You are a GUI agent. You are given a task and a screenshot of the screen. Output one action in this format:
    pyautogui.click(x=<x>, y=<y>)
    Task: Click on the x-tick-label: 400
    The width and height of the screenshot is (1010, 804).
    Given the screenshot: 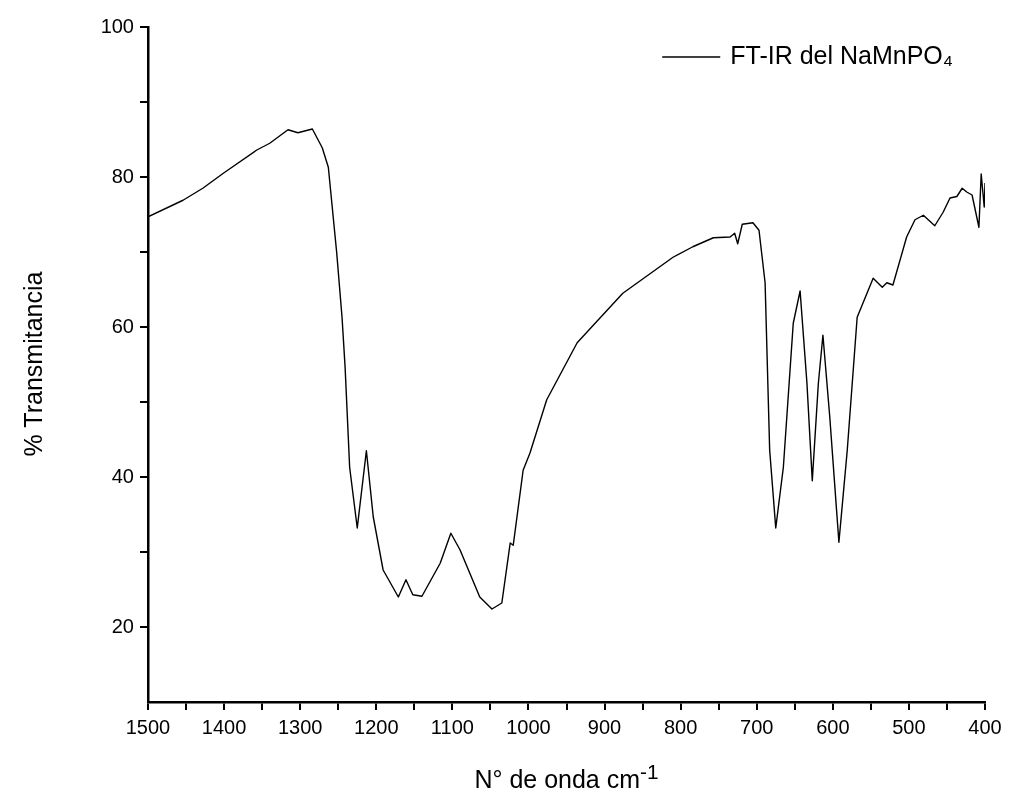 What is the action you would take?
    pyautogui.click(x=985, y=726)
    